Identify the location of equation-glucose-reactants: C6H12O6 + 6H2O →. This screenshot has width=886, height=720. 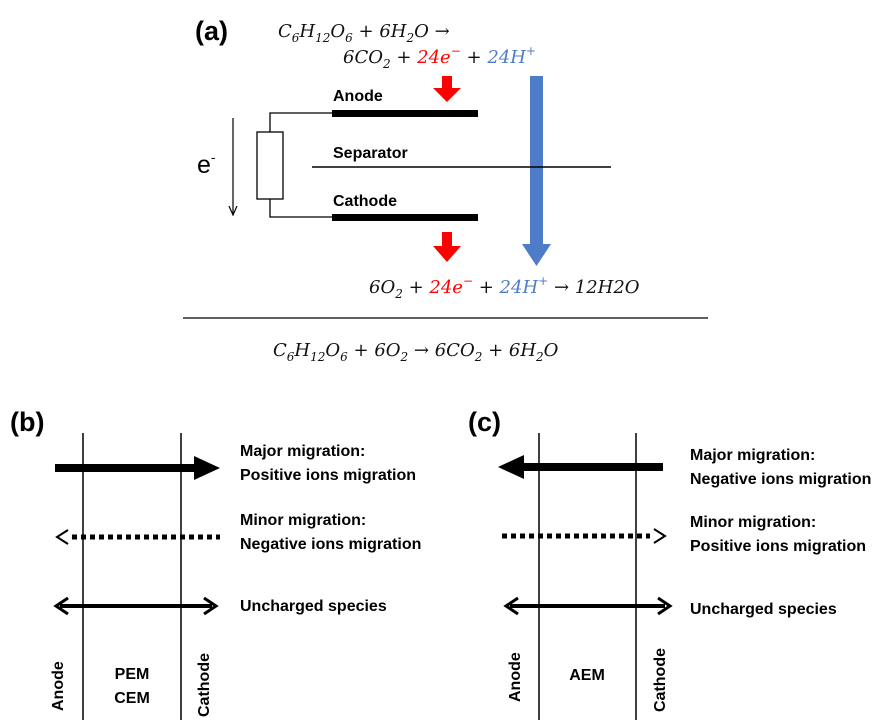
(364, 33).